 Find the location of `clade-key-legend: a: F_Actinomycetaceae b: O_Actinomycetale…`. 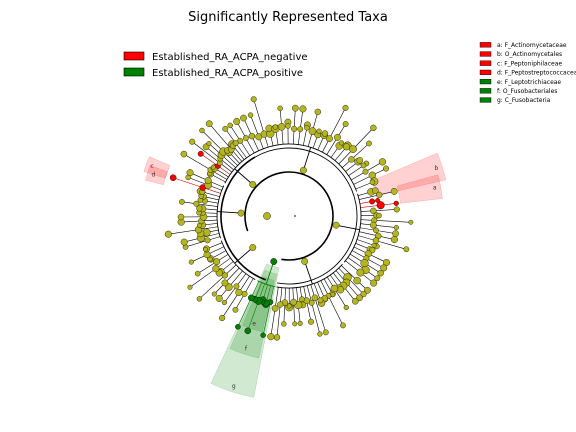

clade-key-legend: a: F_Actinomycetaceae b: O_Actinomycetale… is located at coordinates (527, 73).